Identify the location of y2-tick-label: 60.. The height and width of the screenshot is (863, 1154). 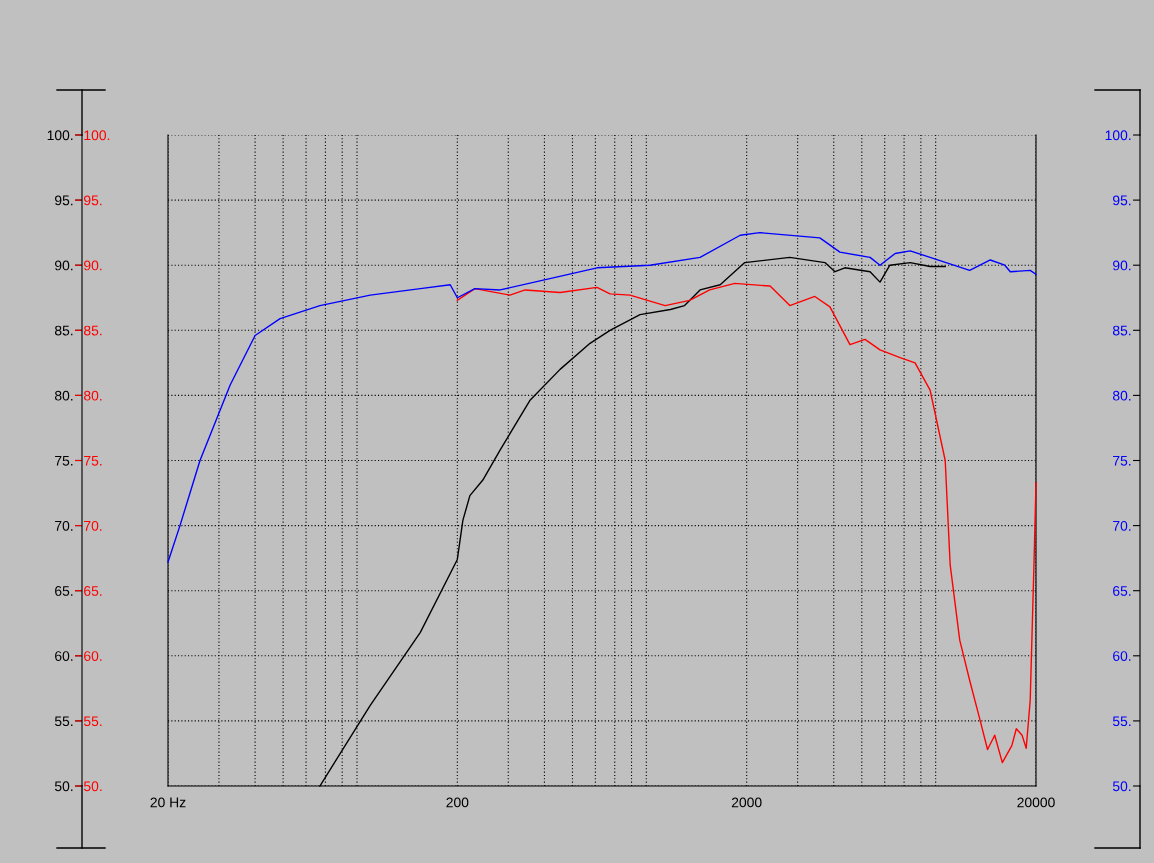
(1122, 656).